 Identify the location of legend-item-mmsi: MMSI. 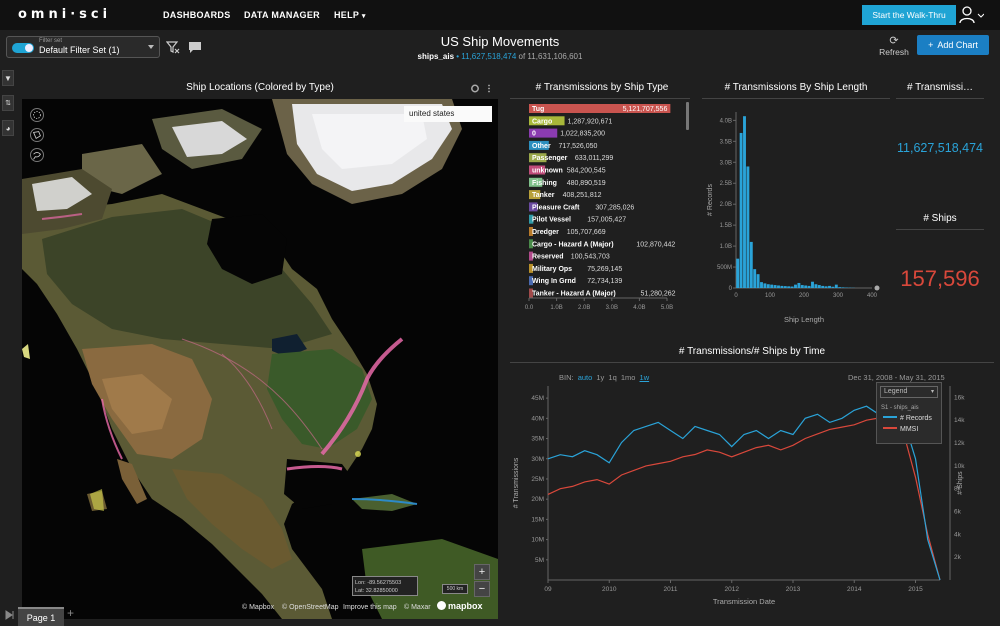
(900, 429).